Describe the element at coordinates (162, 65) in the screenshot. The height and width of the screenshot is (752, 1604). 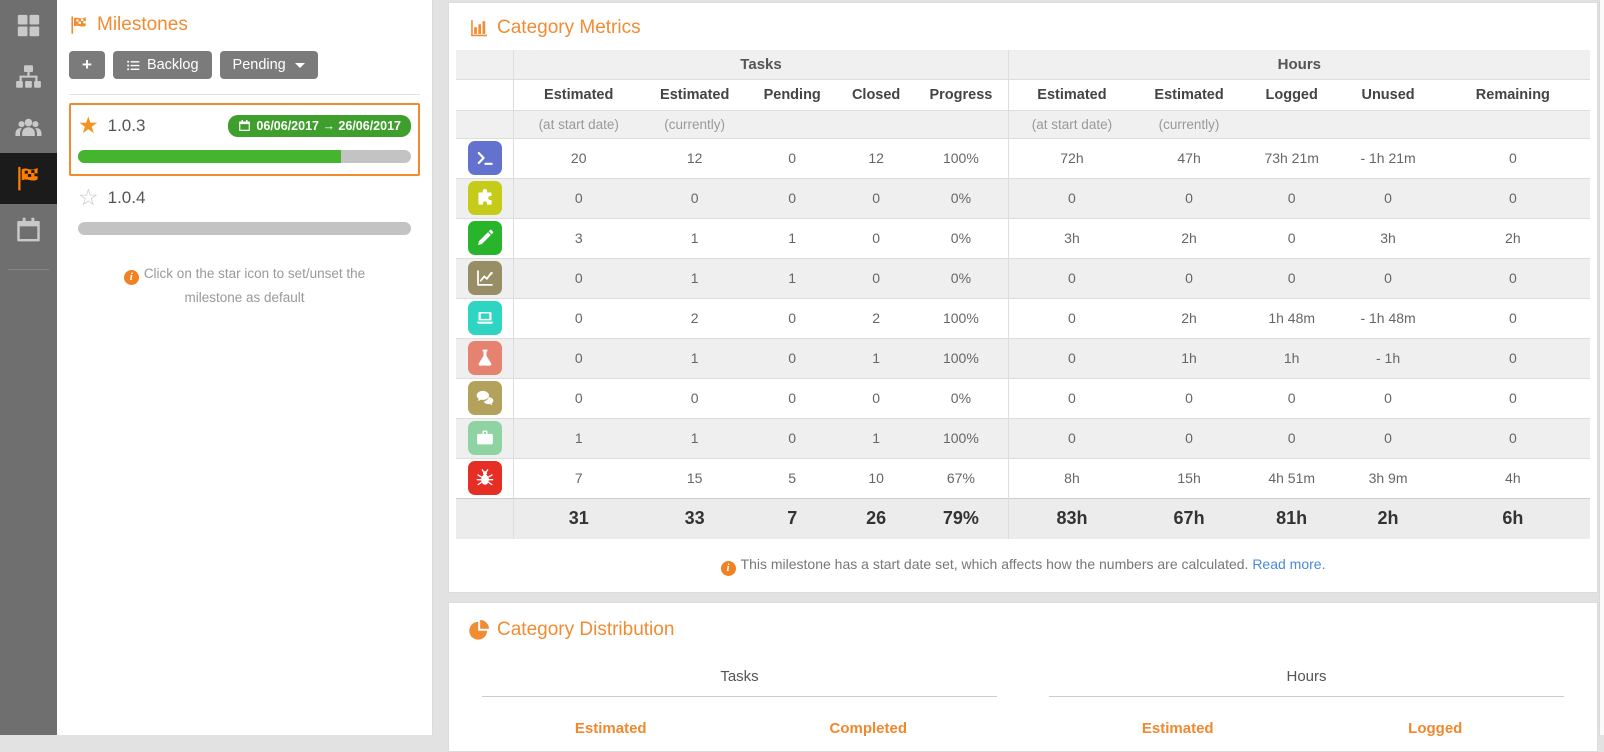
I see `backlog-button: Backlog` at that location.